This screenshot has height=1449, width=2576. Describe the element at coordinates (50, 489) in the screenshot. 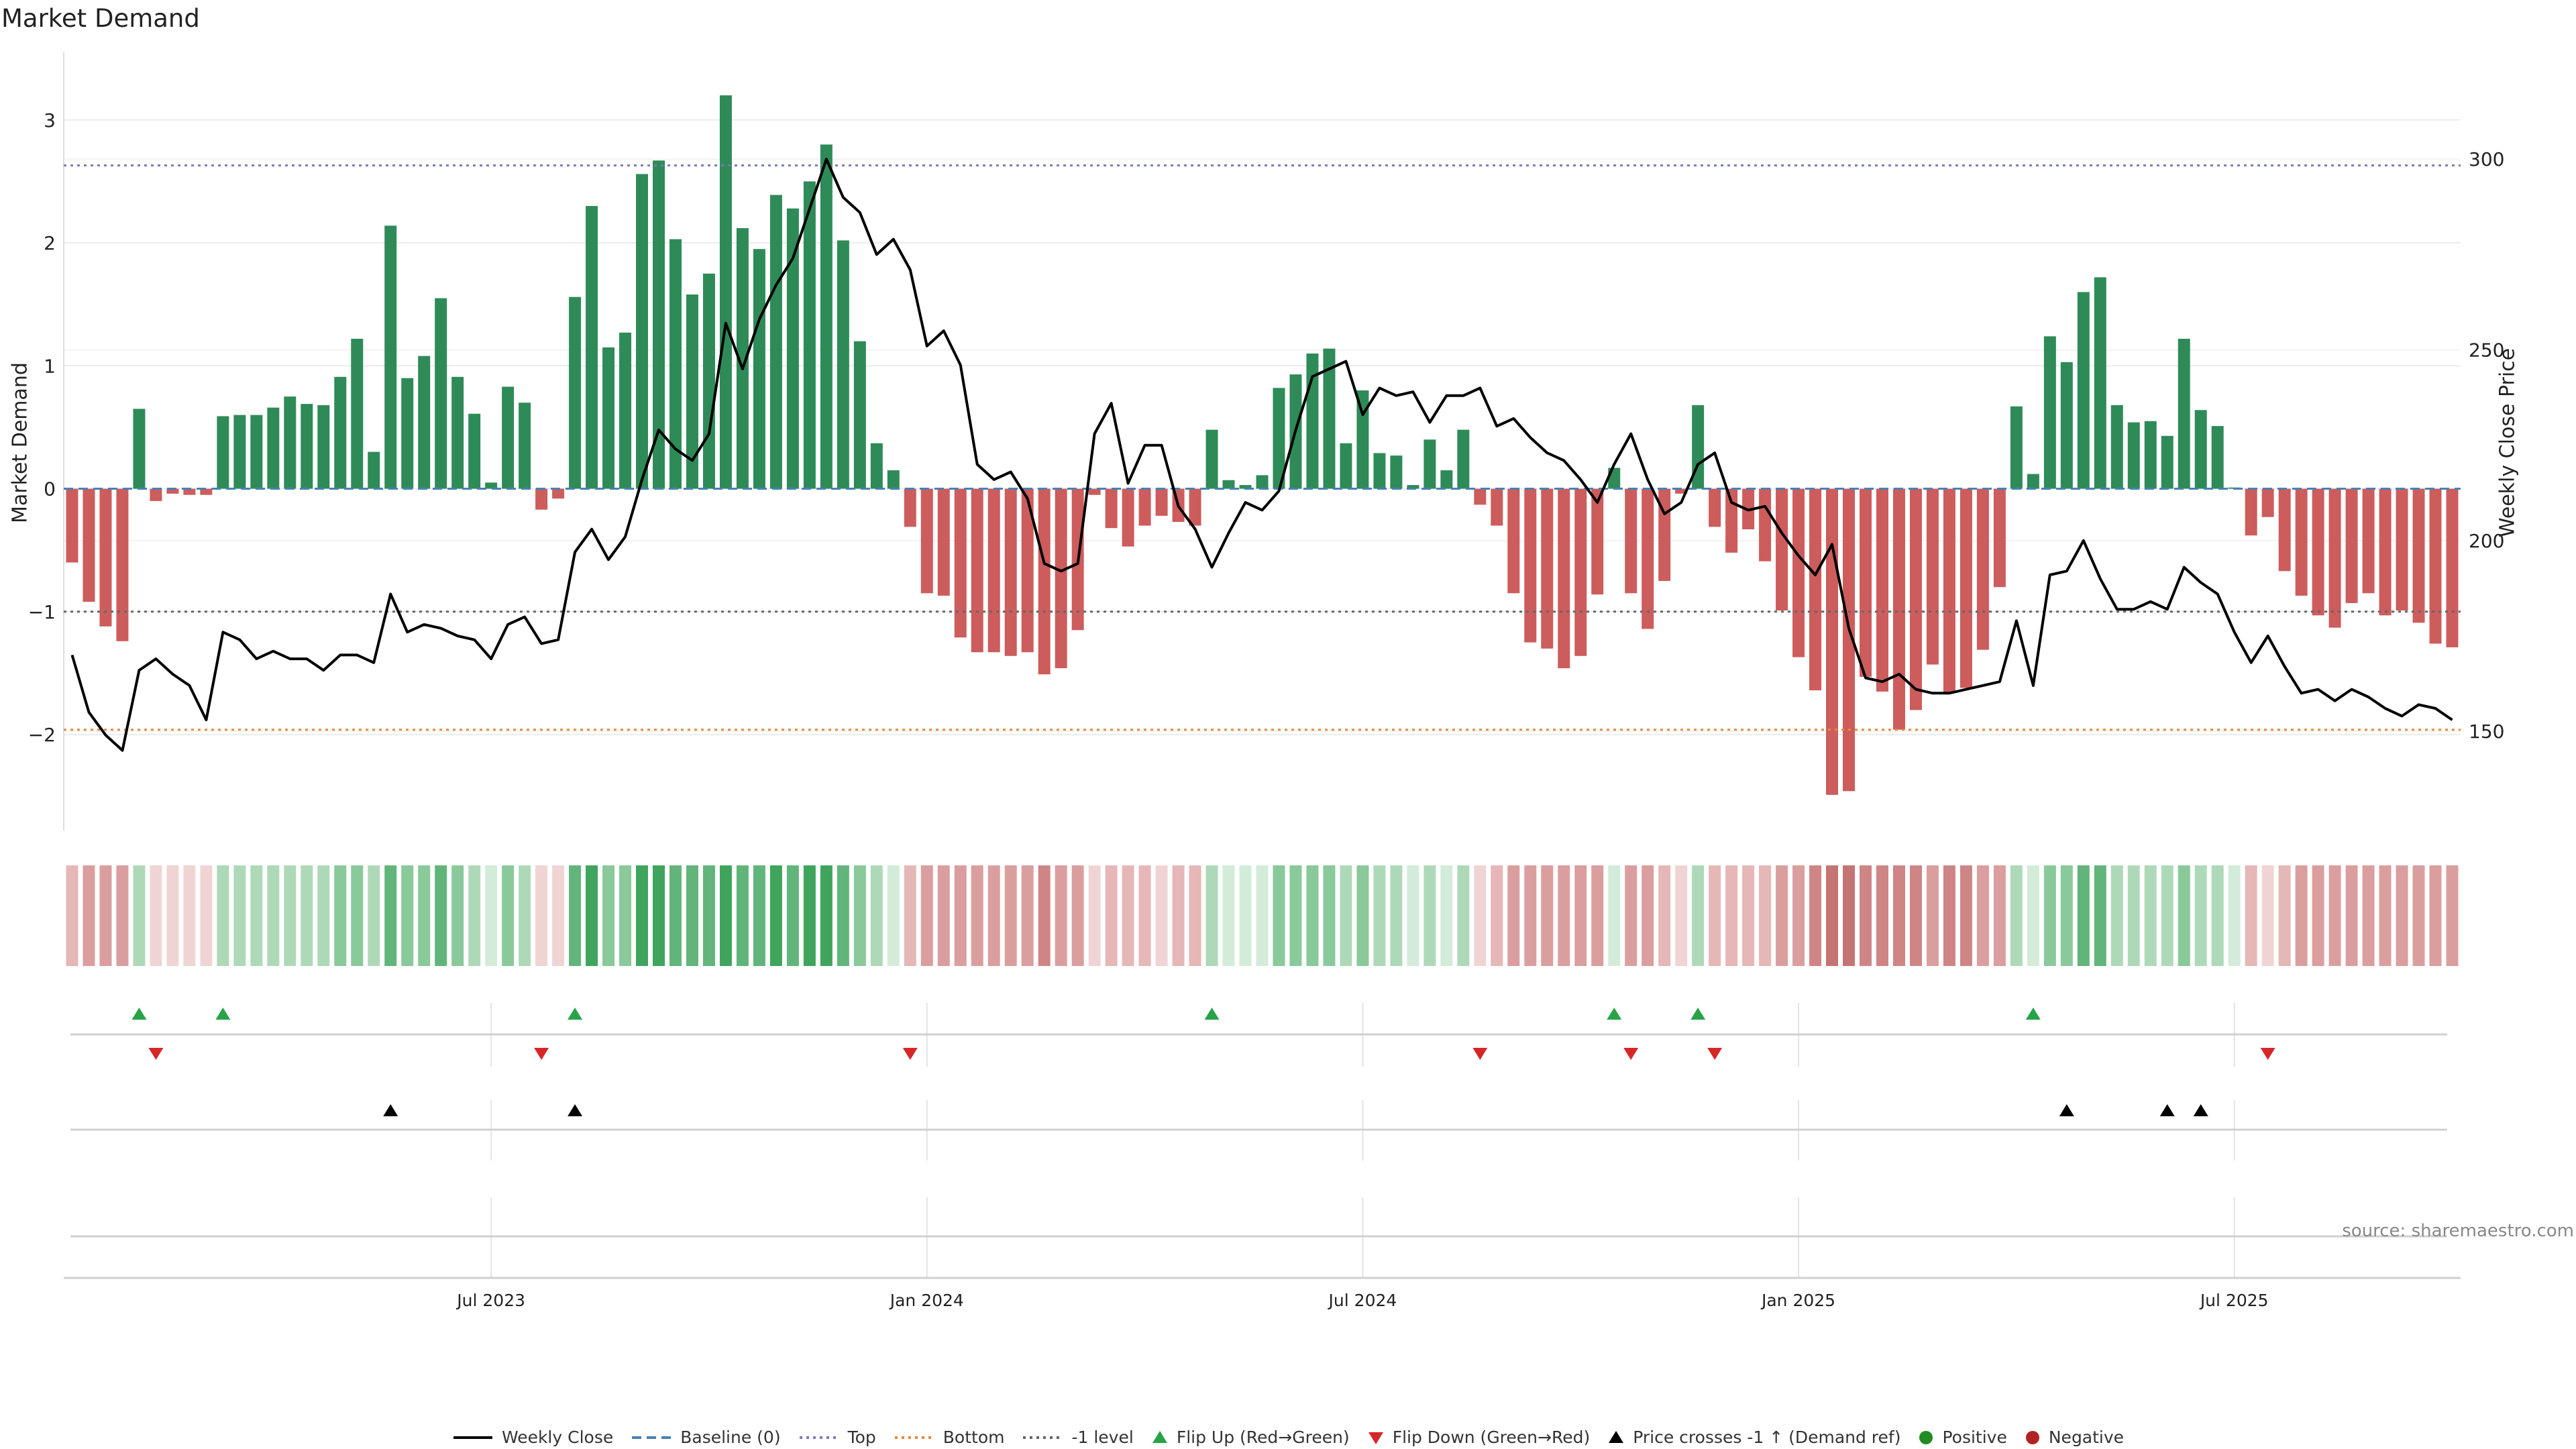

I see `y-tick-label-left: 0` at that location.